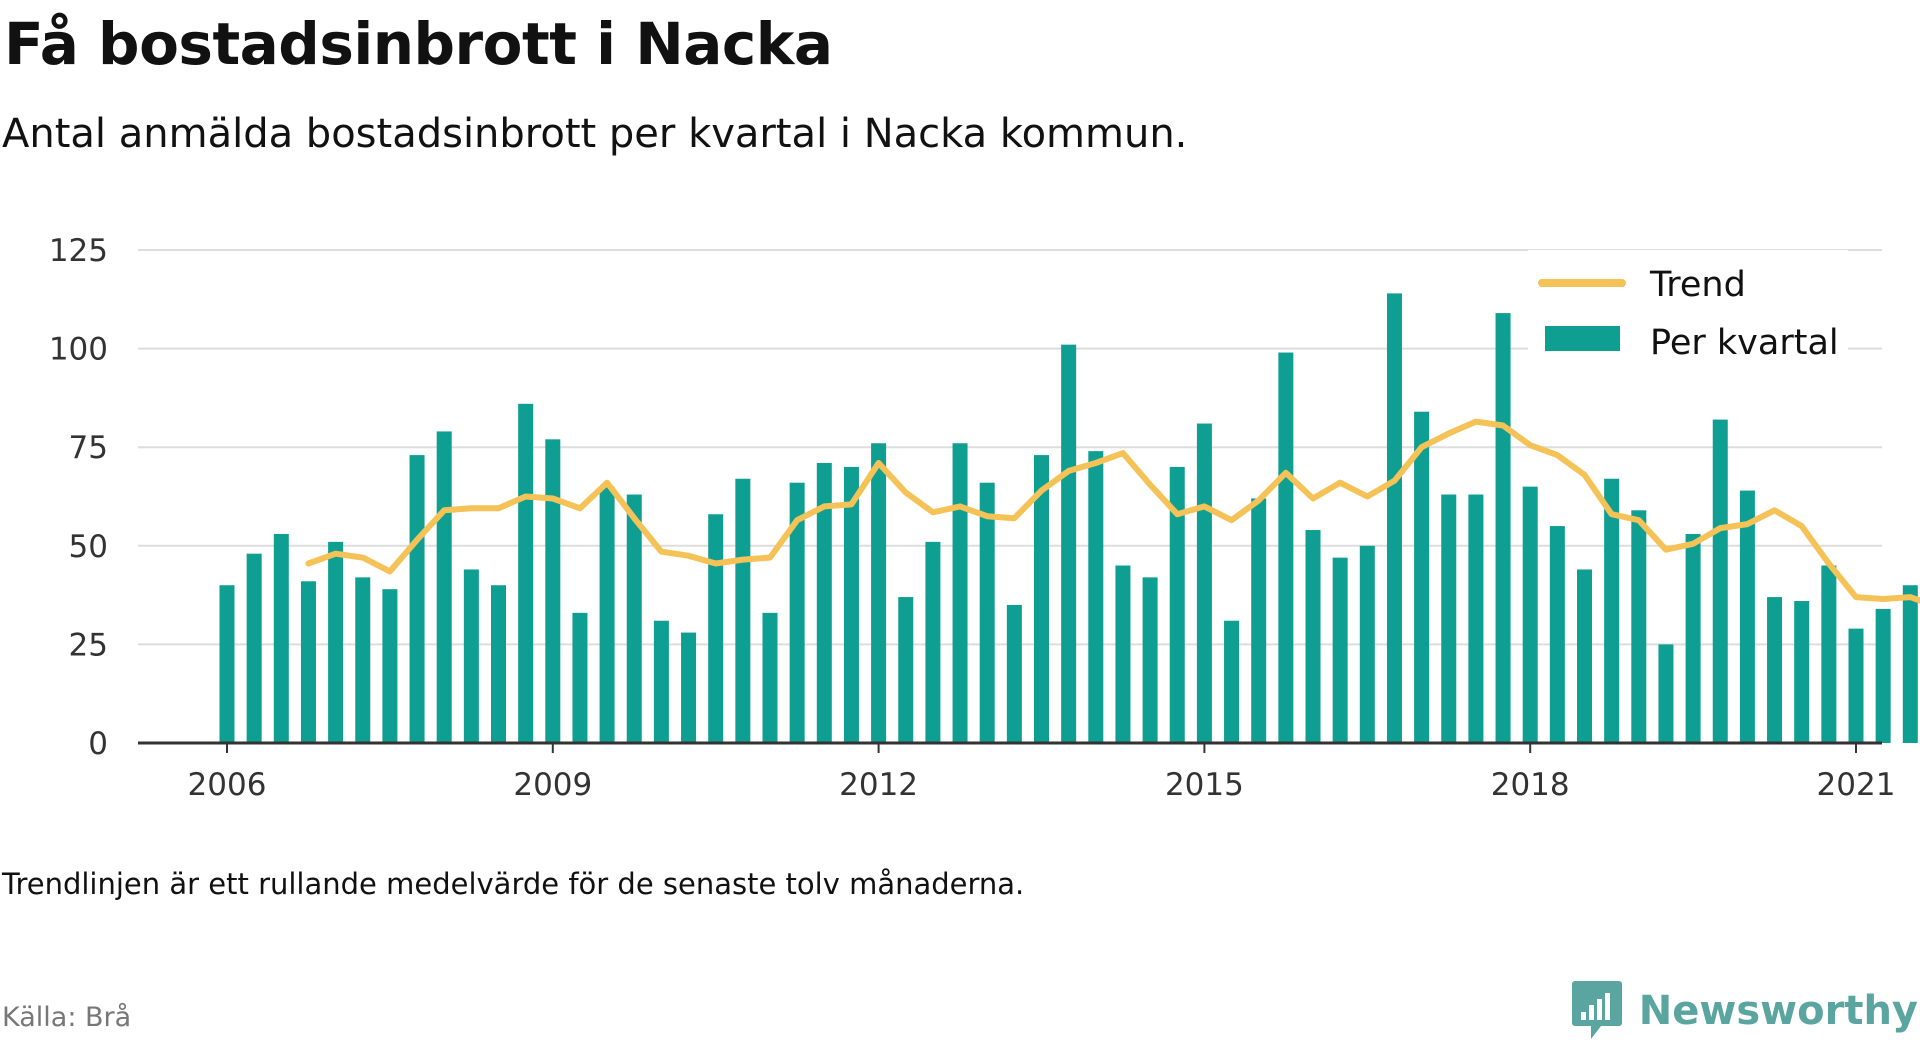  I want to click on x-tick-label: 2009, so click(552, 785).